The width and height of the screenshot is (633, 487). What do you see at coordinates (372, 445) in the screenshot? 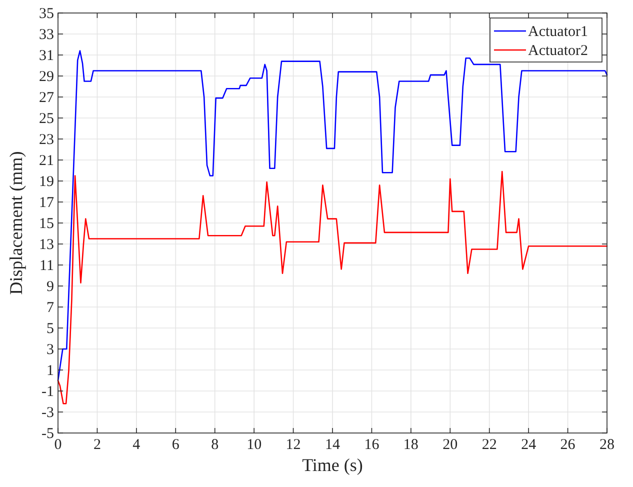
I see `x-tick-label: 16` at bounding box center [372, 445].